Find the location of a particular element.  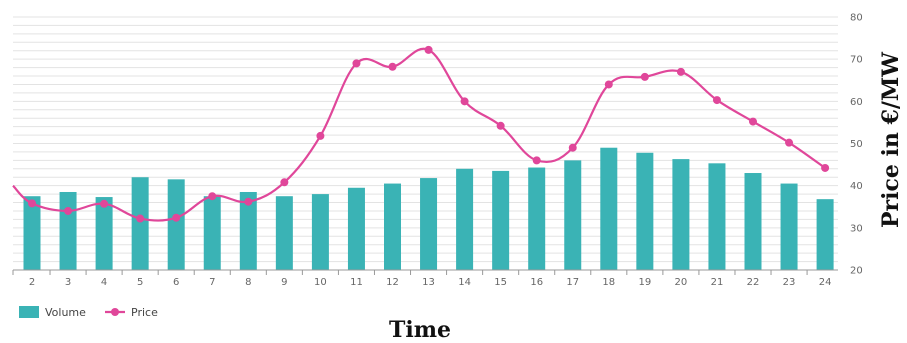

y-tick-label: 50 is located at coordinates (856, 144).